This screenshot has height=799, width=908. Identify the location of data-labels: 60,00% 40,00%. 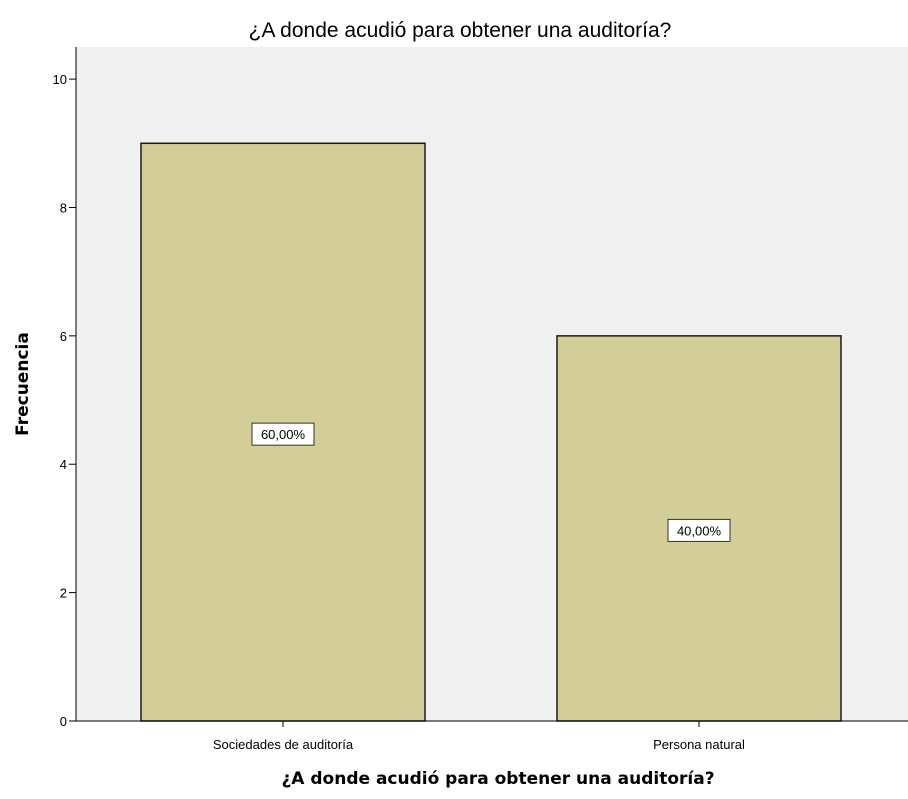
(491, 482).